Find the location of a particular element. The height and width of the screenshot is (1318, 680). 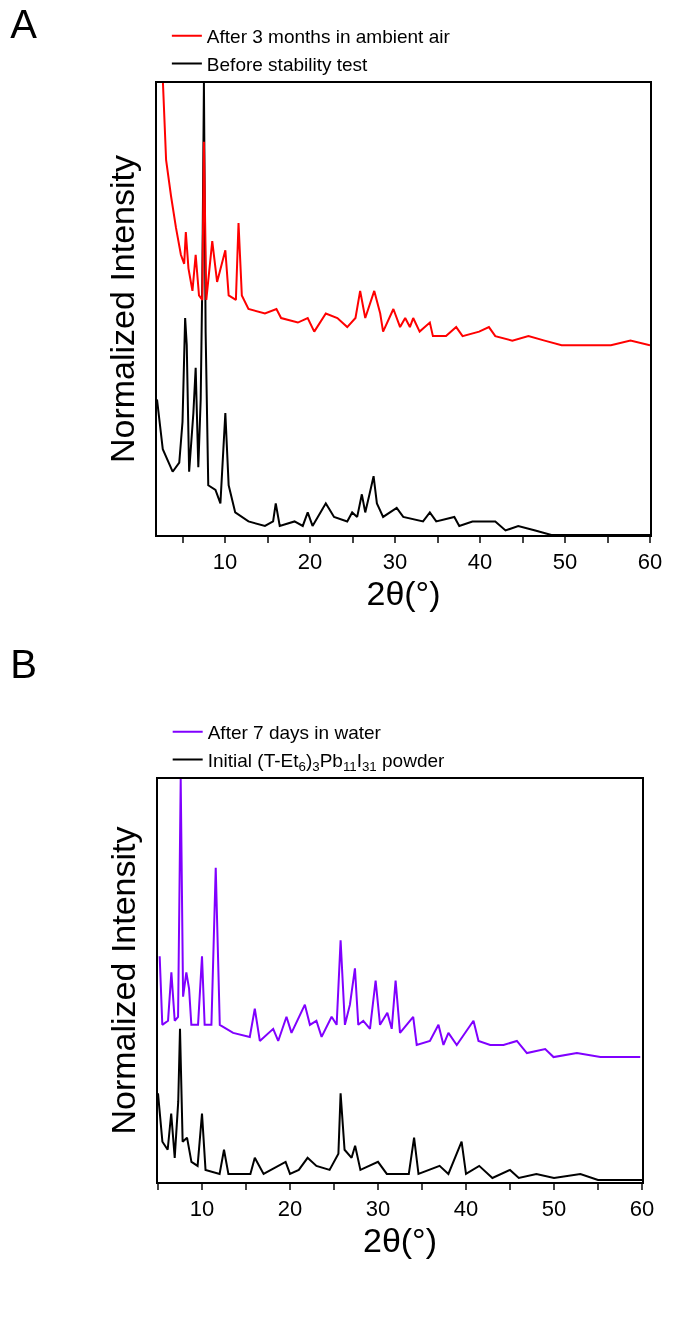

legend-label: After 7 days in water is located at coordinates (294, 733).